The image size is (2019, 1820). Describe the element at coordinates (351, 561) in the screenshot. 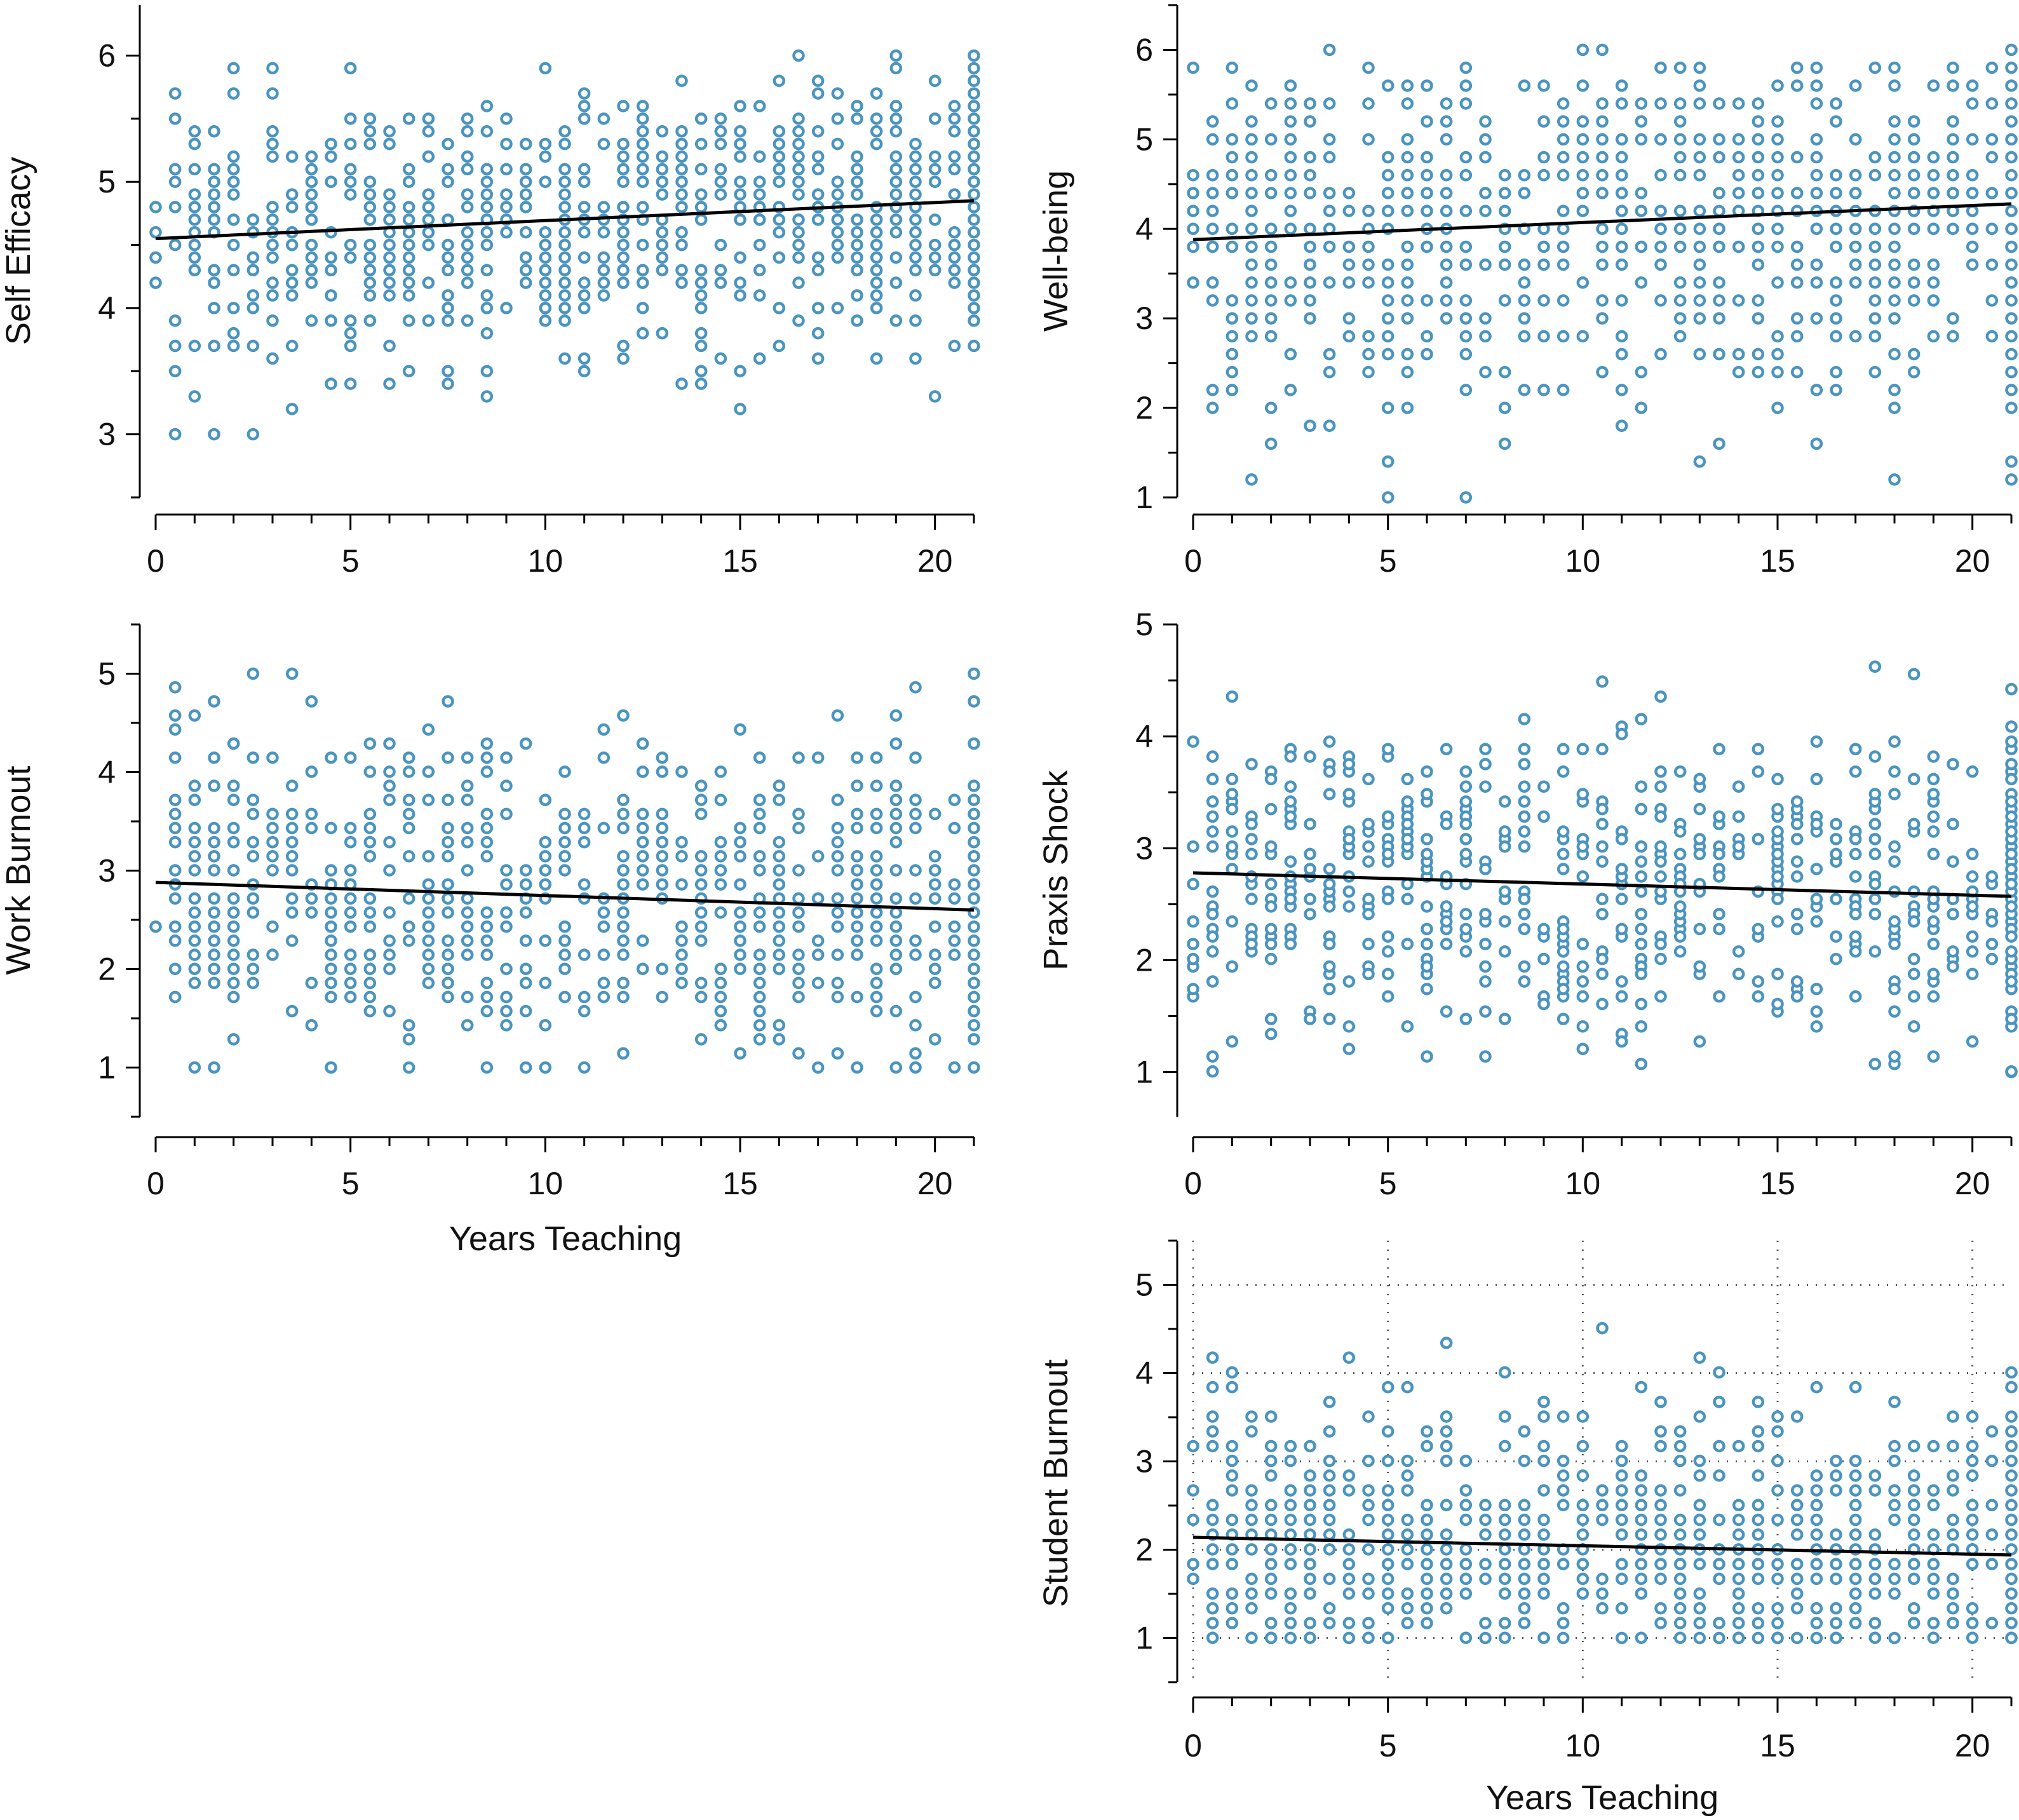

I see `x-tick-label: 5` at that location.